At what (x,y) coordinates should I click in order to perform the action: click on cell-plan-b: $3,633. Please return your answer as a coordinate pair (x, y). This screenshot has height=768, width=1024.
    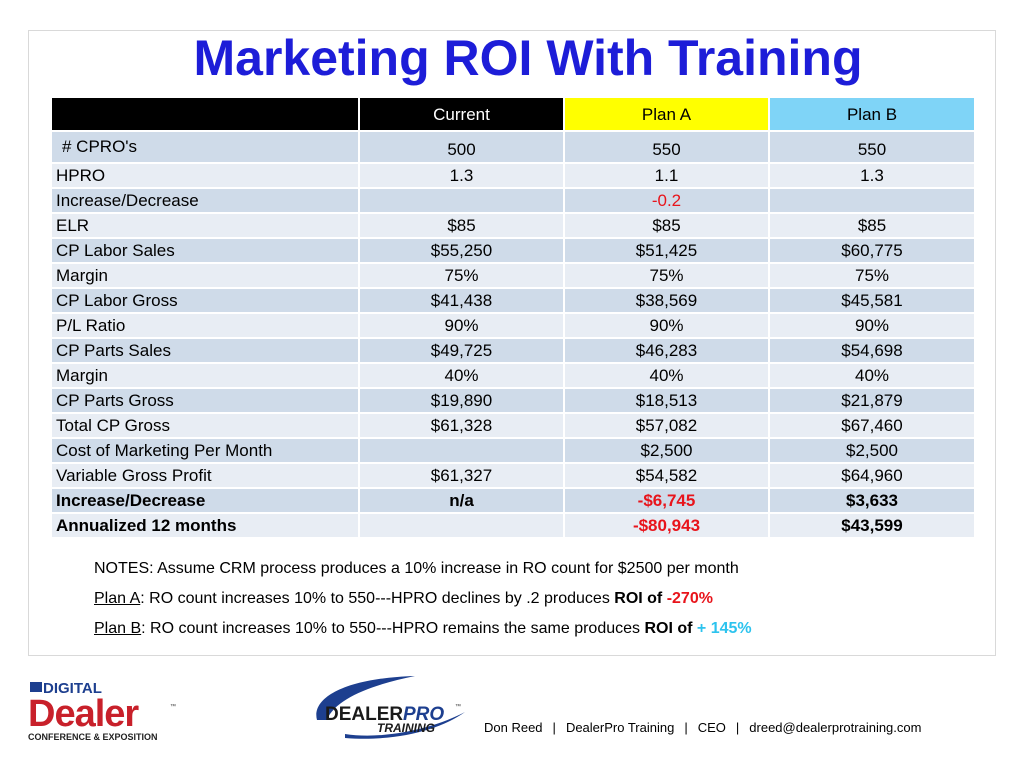
    Looking at the image, I should click on (872, 500).